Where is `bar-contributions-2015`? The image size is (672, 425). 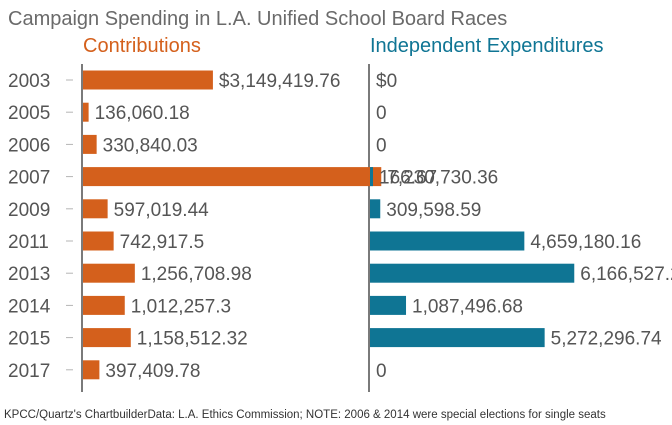 bar-contributions-2015 is located at coordinates (107, 338).